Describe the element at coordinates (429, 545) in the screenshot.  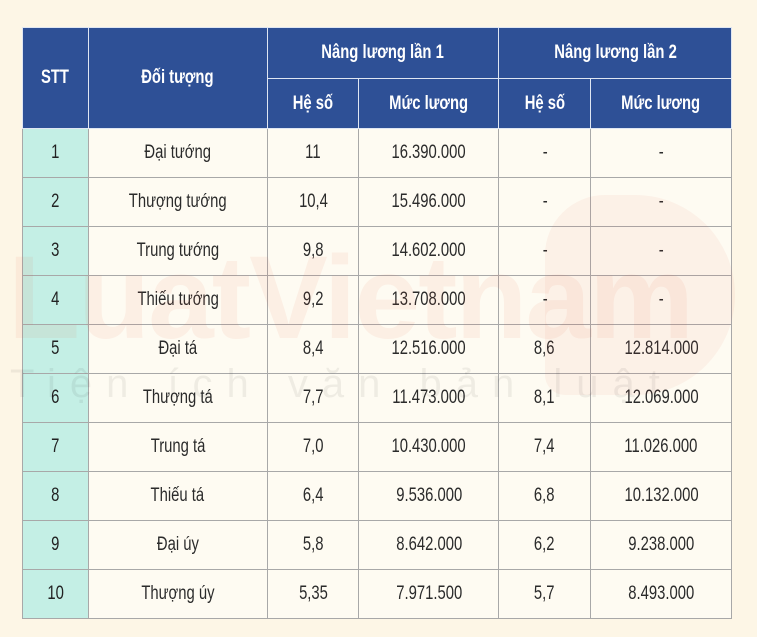
I see `cell-muc-luong-1: 8.642.000` at that location.